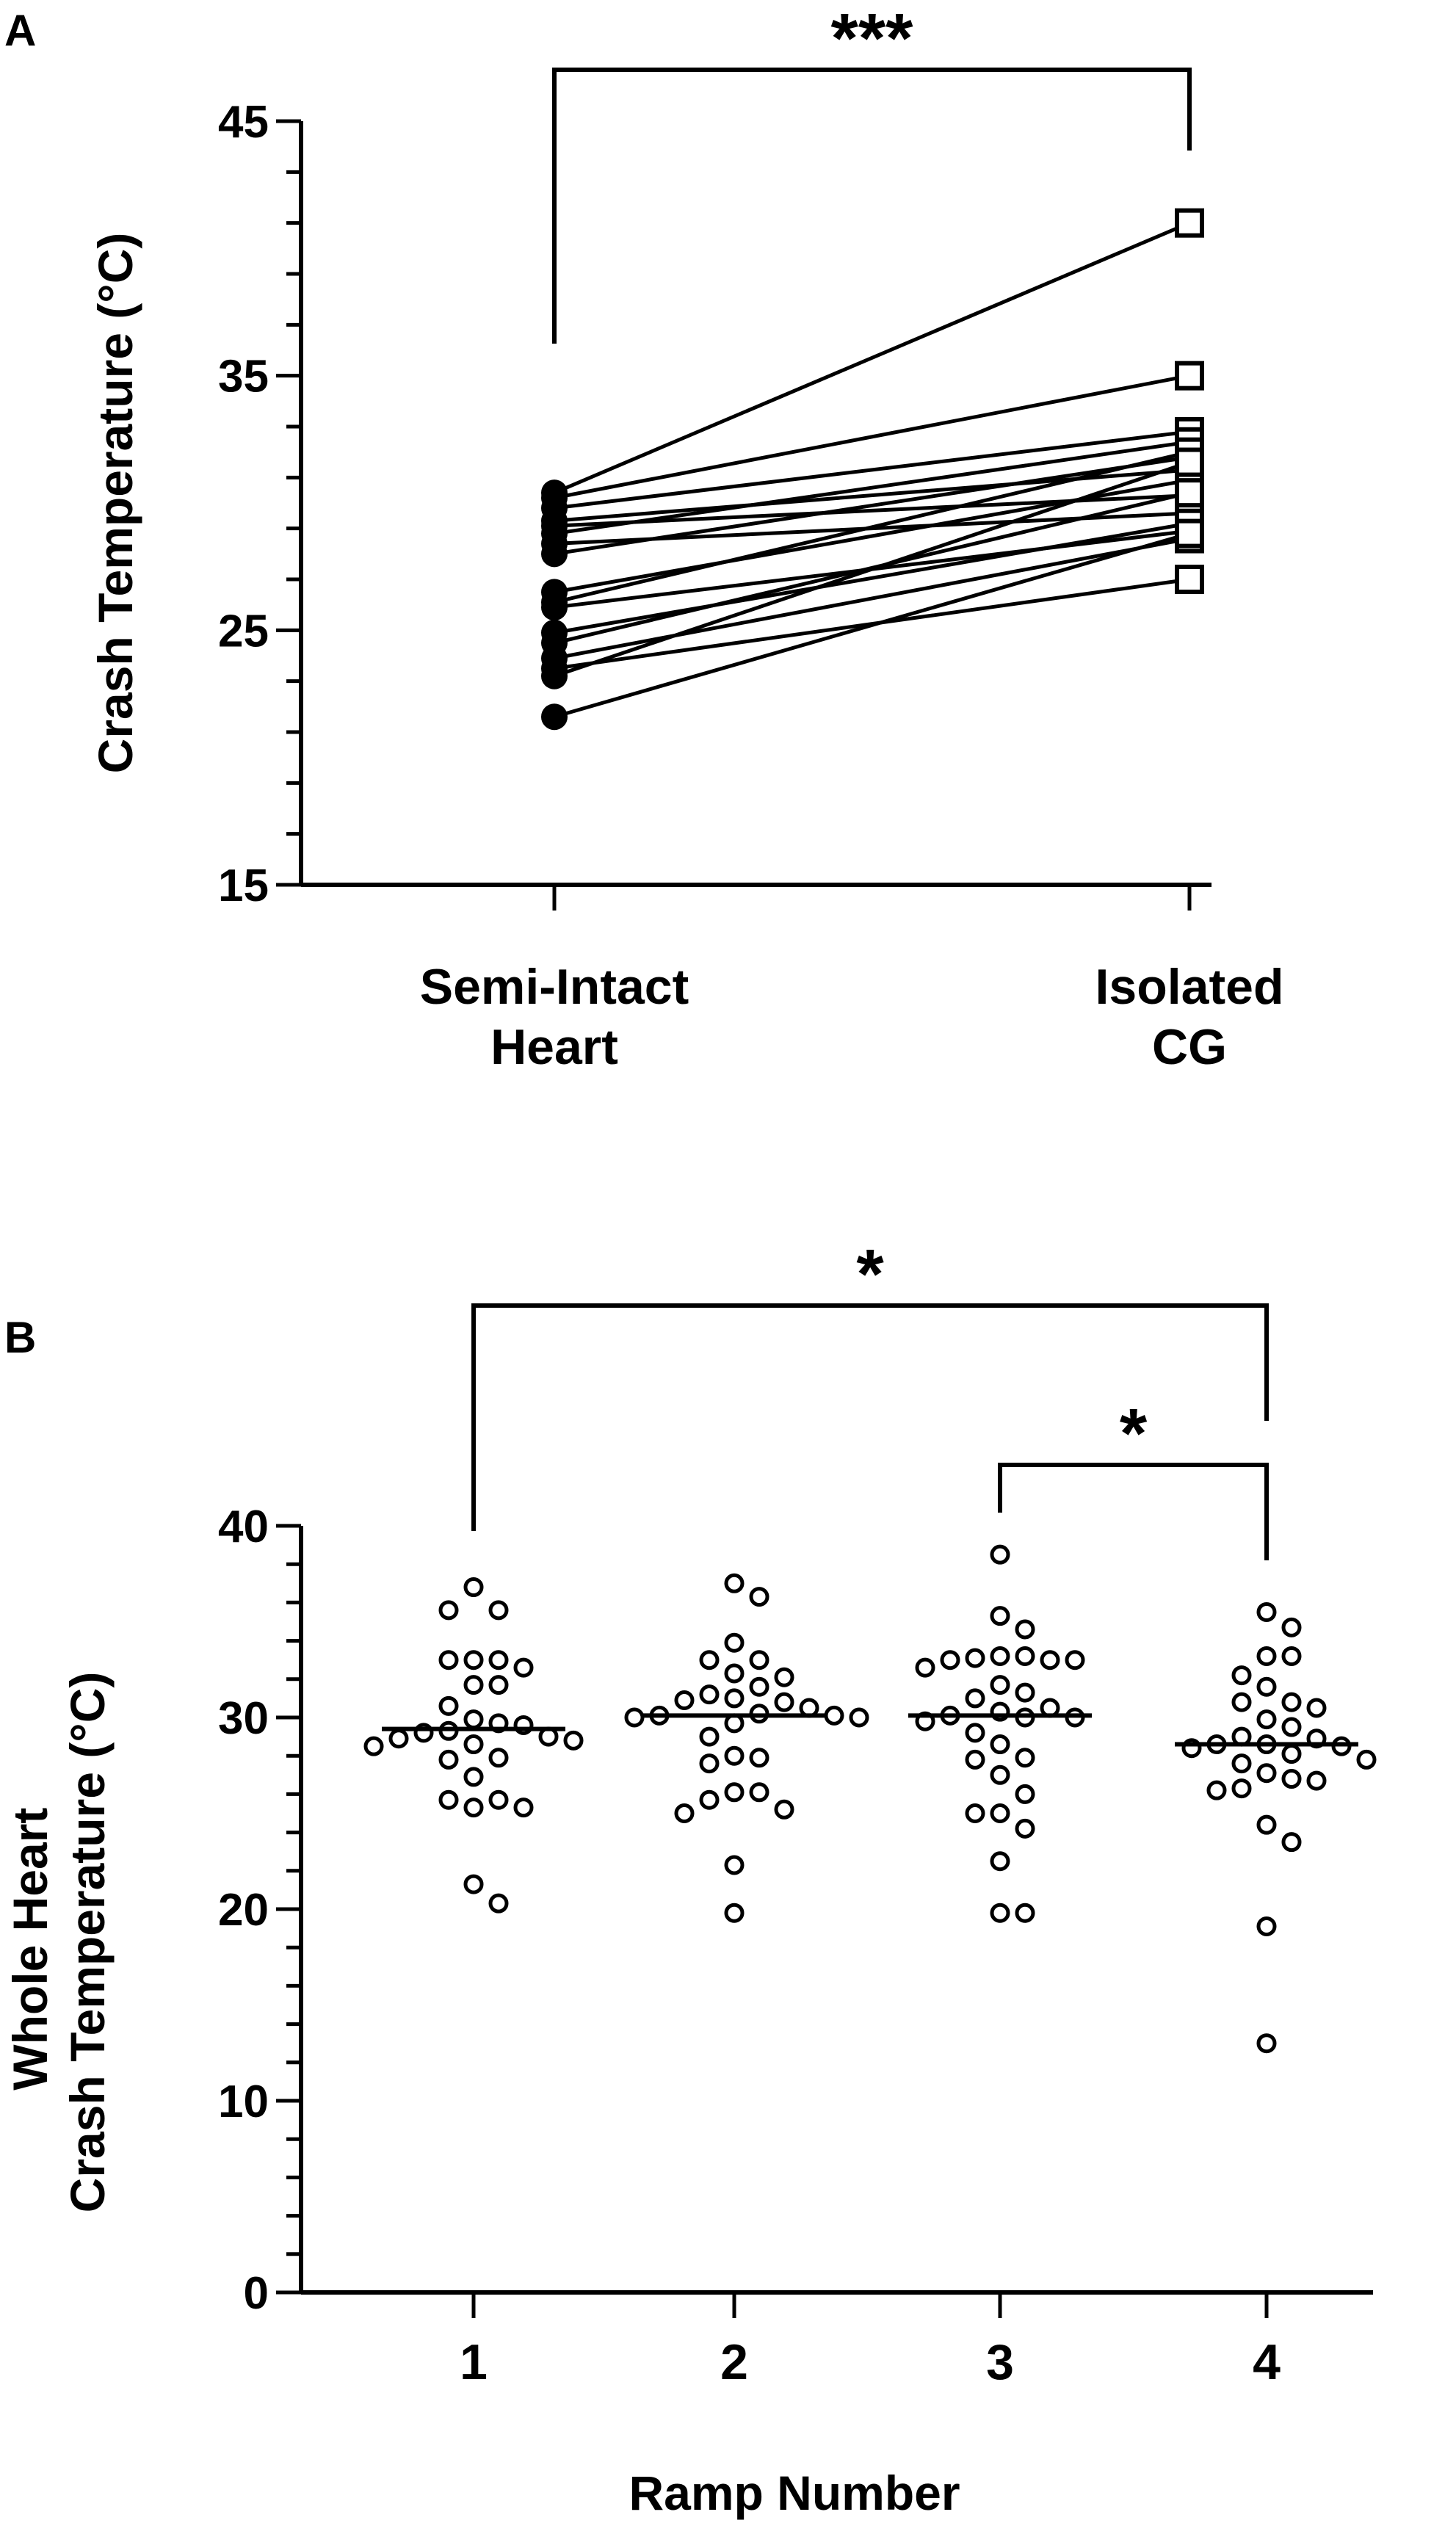 This screenshot has height=2534, width=1456. Describe the element at coordinates (1189, 1047) in the screenshot. I see `panel-a-category-label-line: CG` at that location.